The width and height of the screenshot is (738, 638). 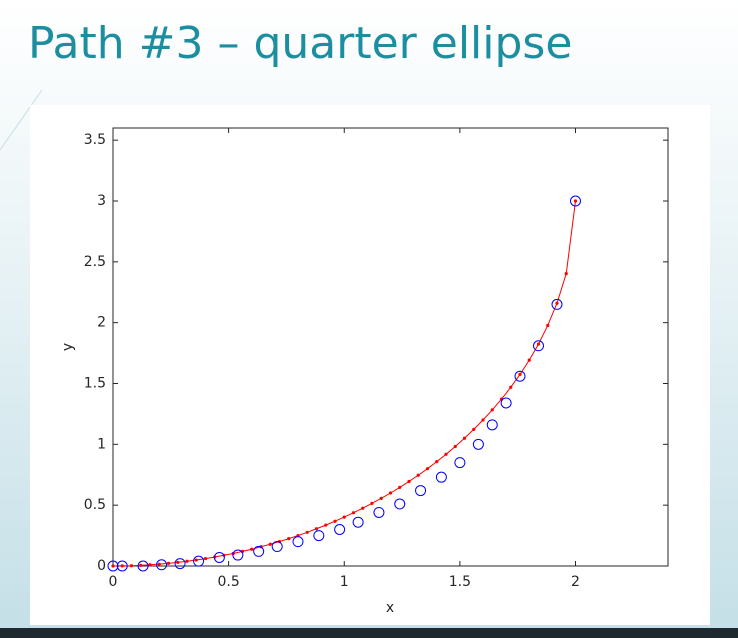 I want to click on y-tick-label: 0.5, so click(x=95, y=505).